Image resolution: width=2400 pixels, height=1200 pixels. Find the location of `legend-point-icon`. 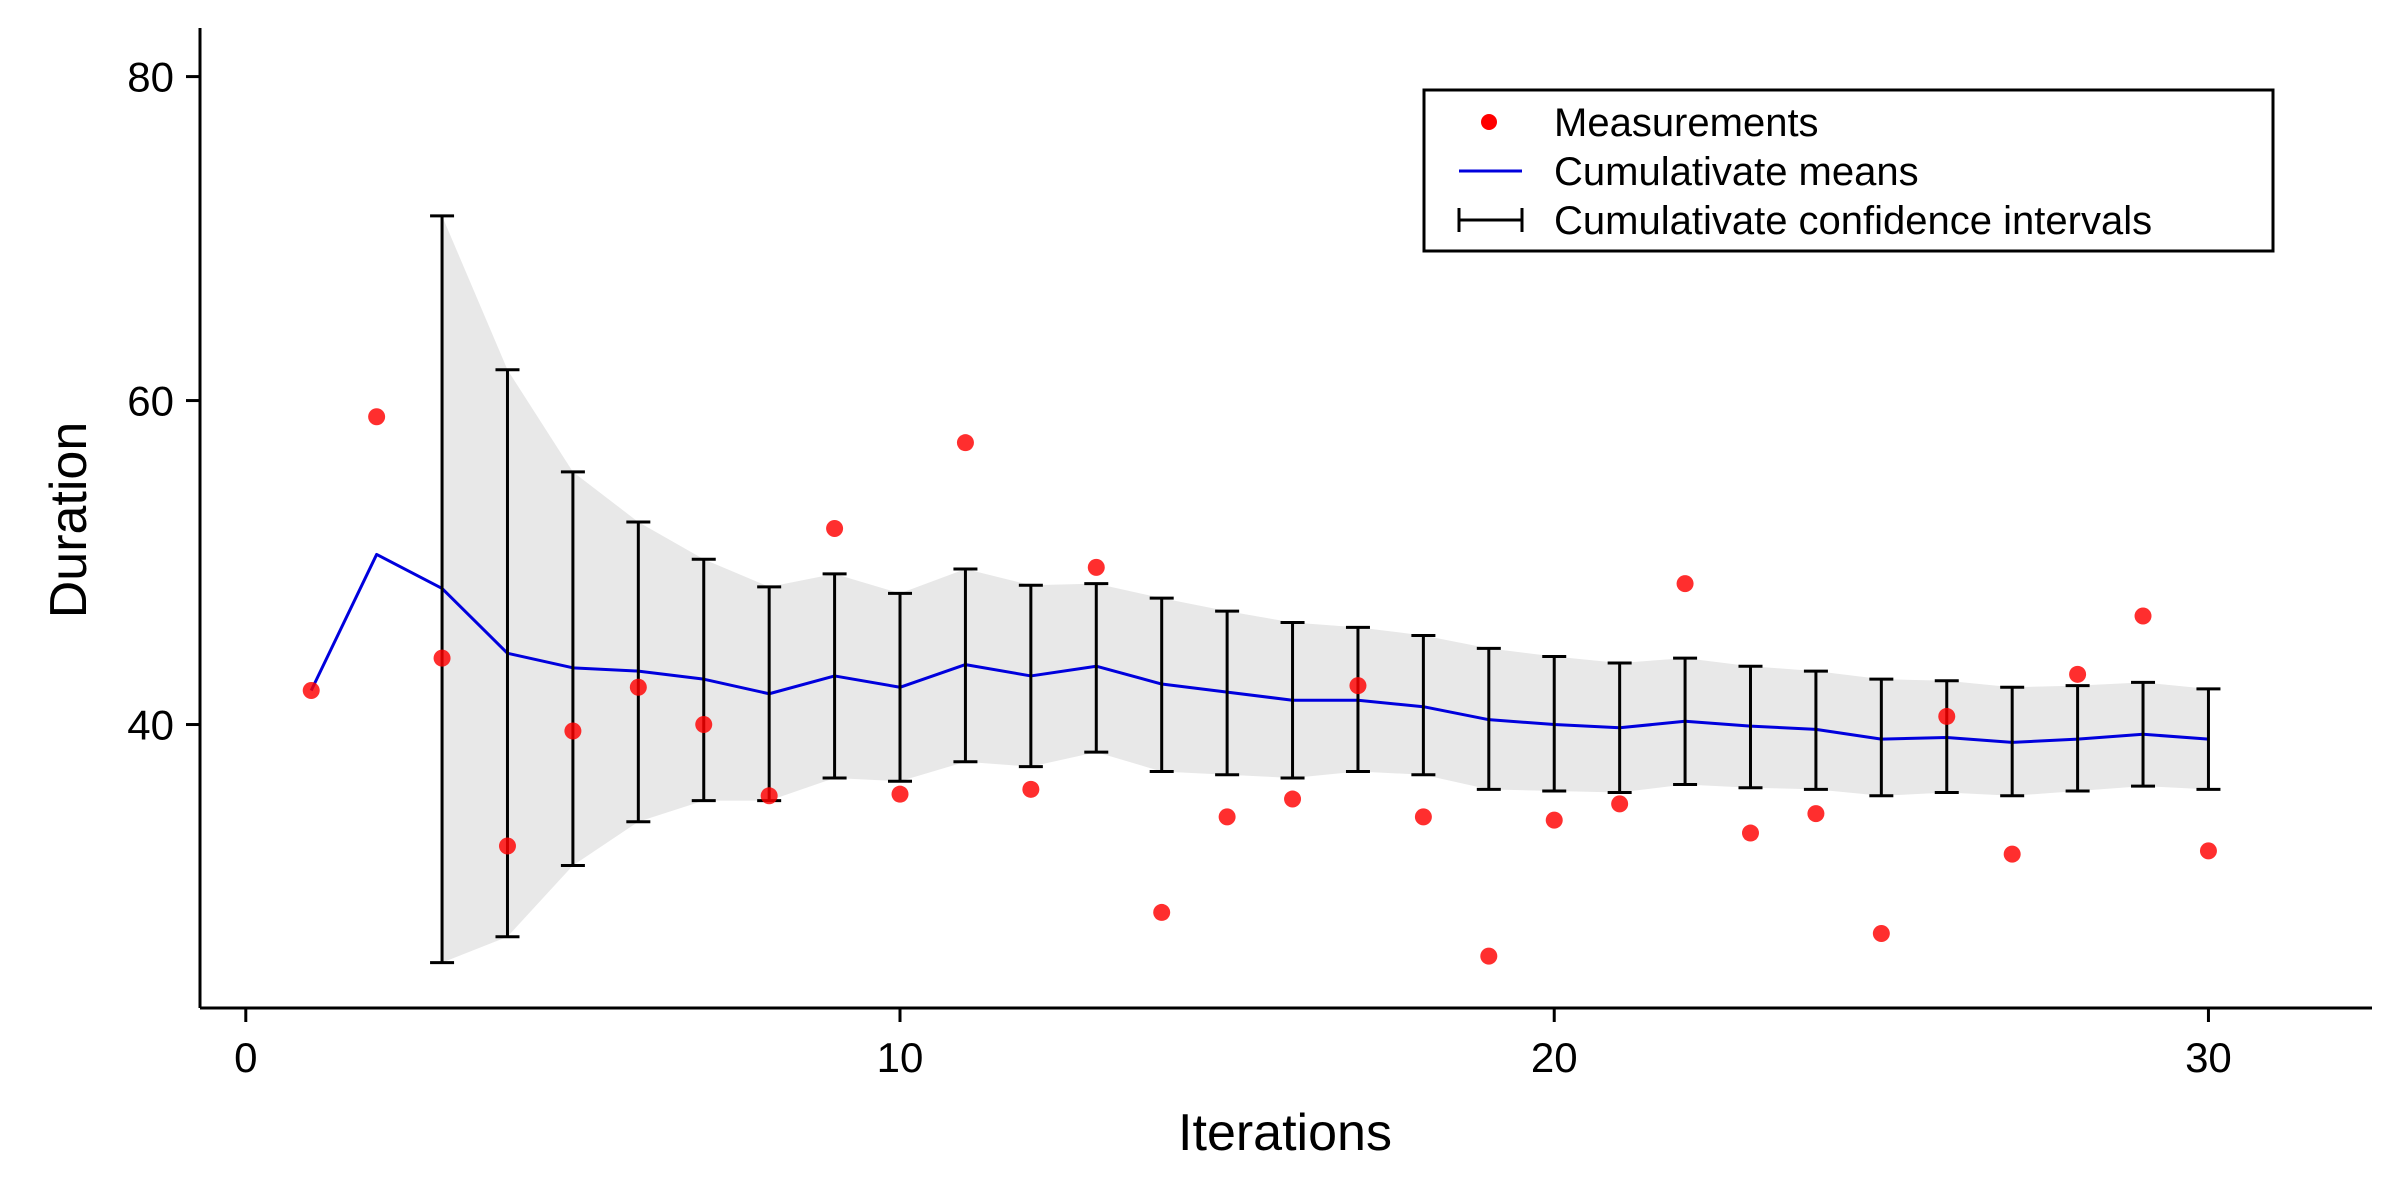

legend-point-icon is located at coordinates (1489, 122).